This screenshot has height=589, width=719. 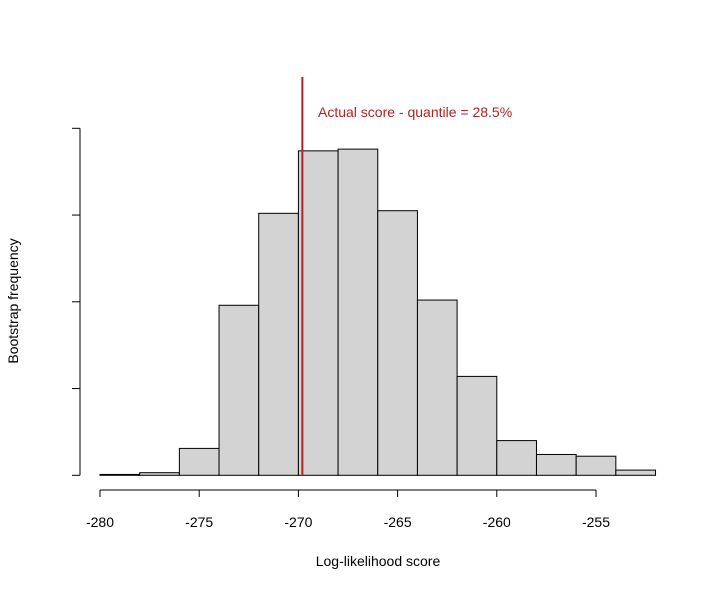 I want to click on y-axis, so click(x=76, y=301).